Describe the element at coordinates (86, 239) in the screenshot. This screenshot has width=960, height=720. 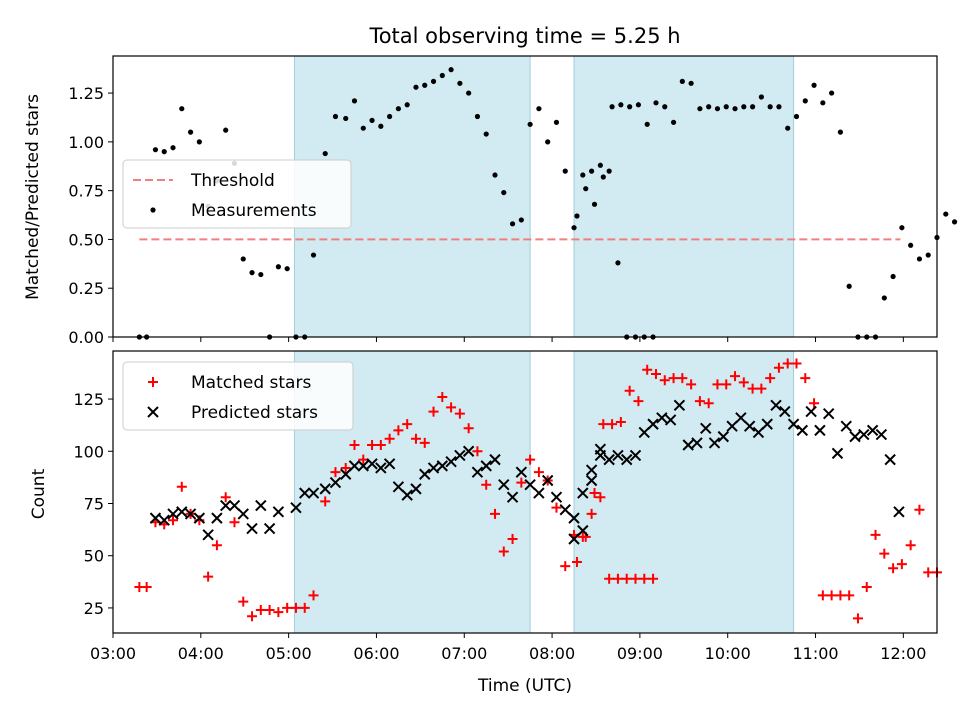
I see `y-tick-label: 0.50` at that location.